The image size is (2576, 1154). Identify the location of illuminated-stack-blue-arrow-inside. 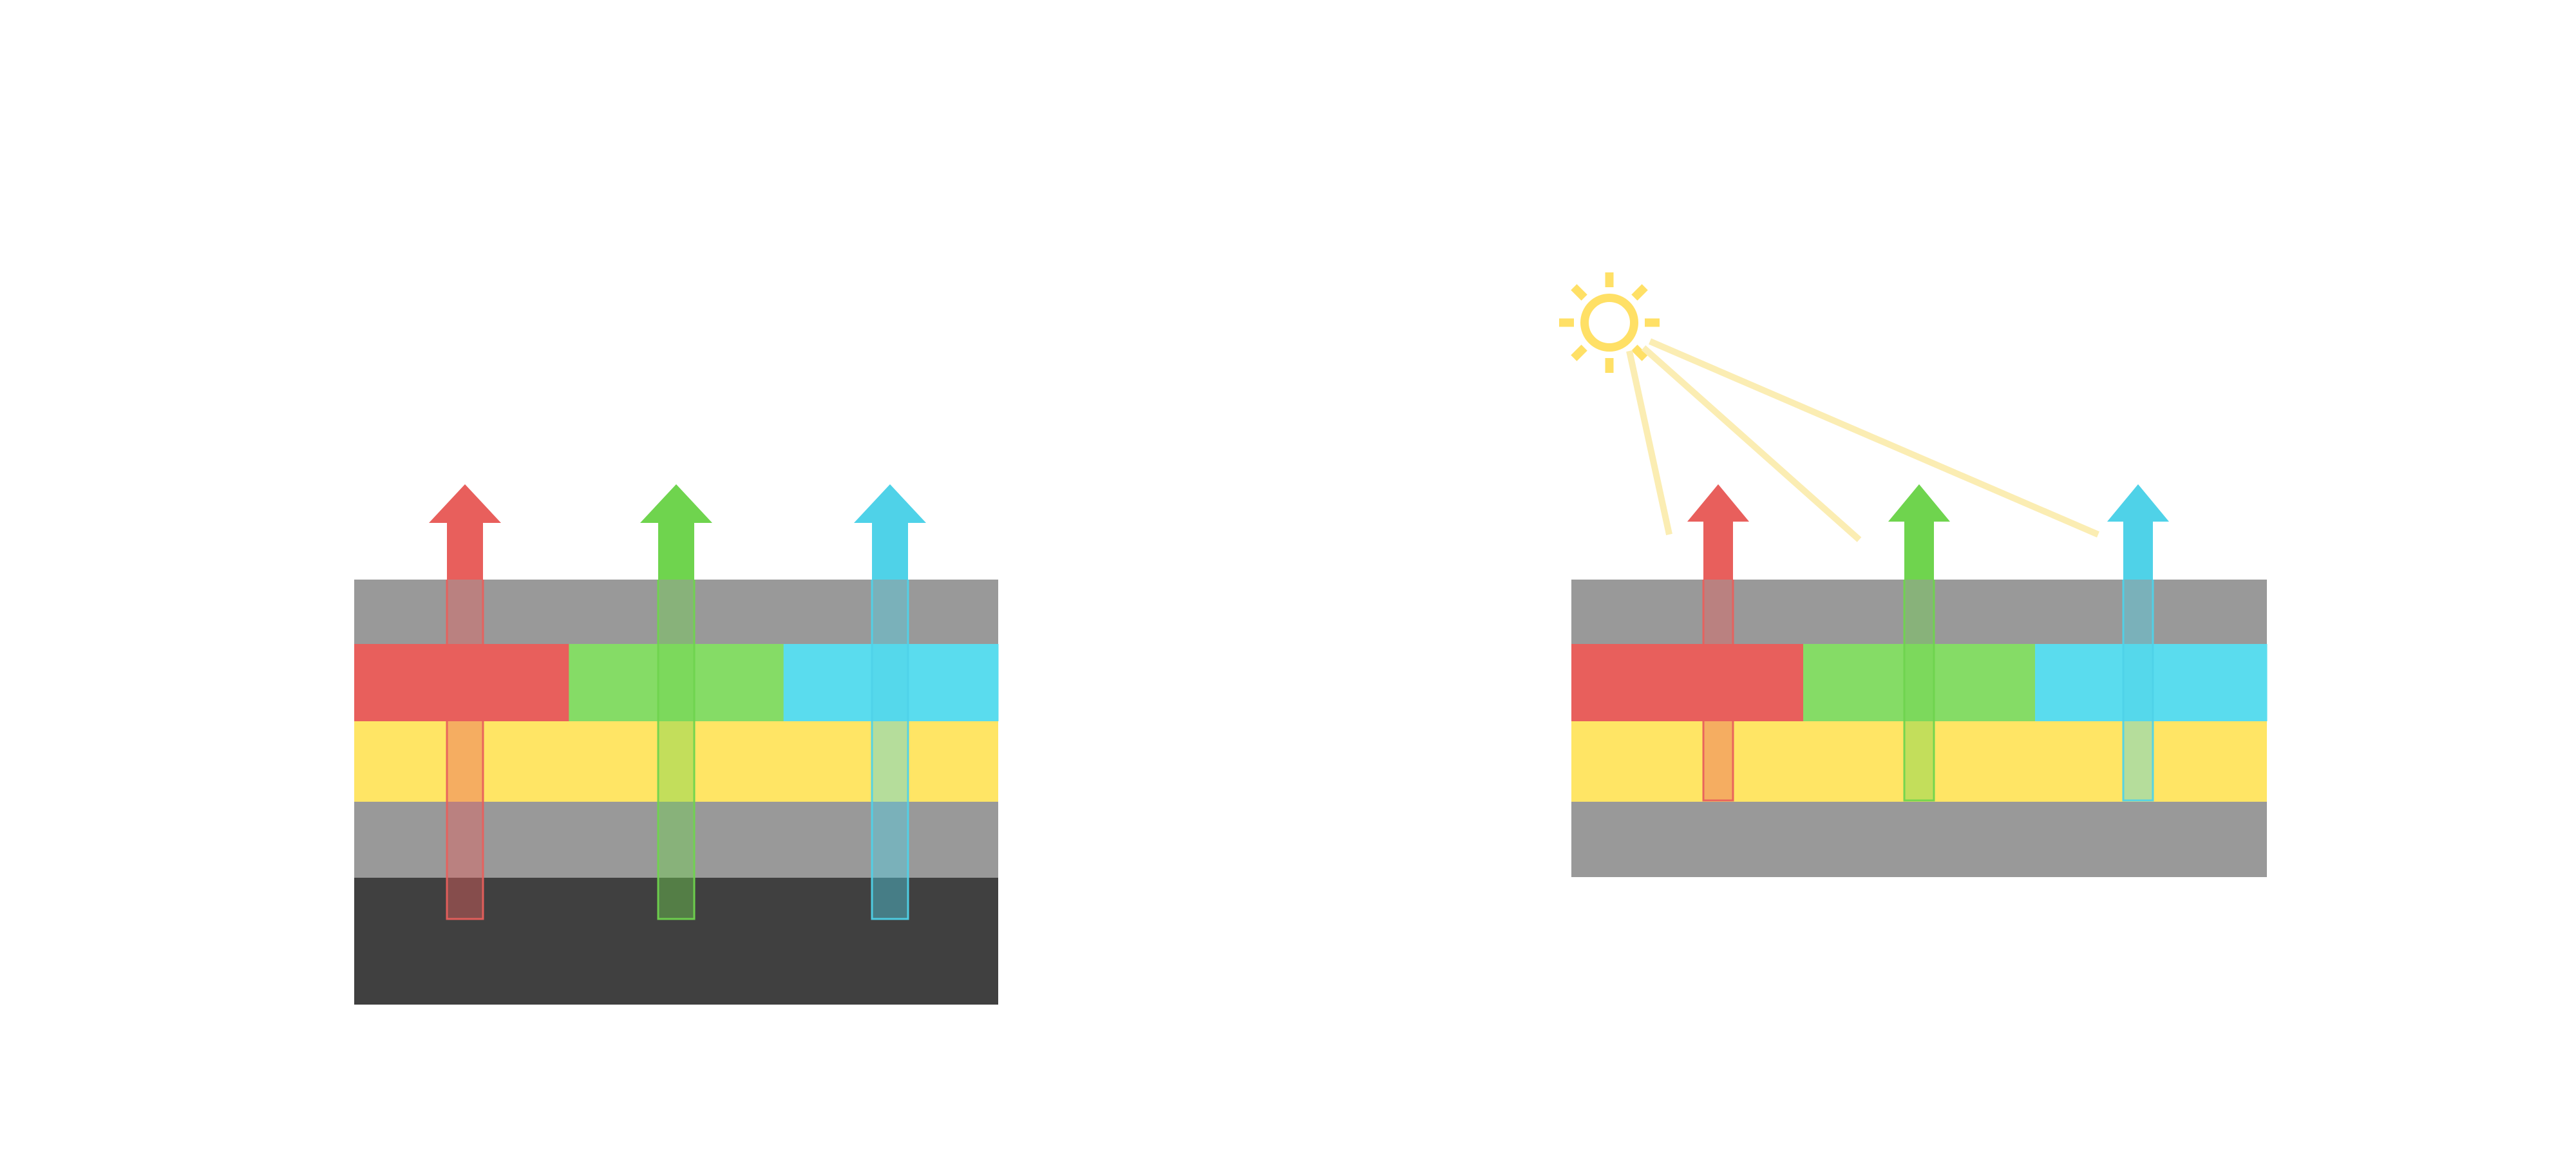
(2138, 691).